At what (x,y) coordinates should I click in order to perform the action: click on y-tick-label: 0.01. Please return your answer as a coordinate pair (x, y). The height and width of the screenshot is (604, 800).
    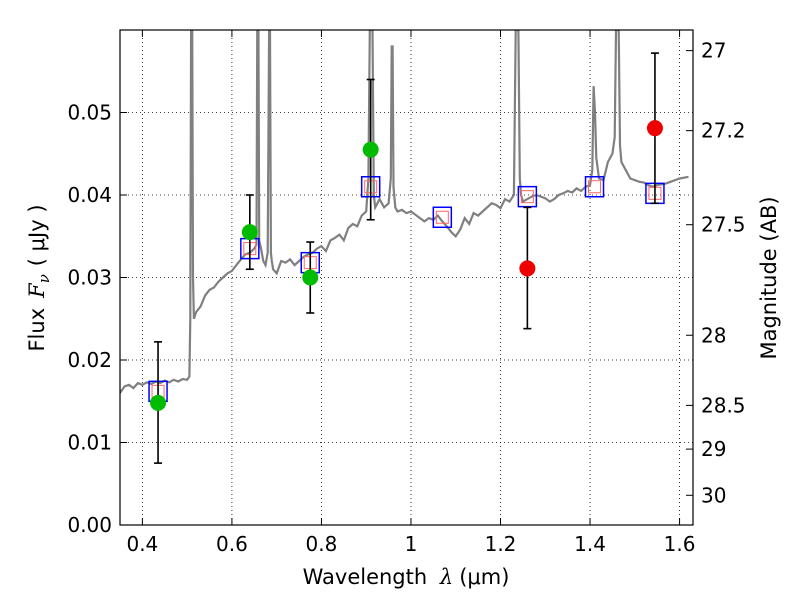
    Looking at the image, I should click on (89, 443).